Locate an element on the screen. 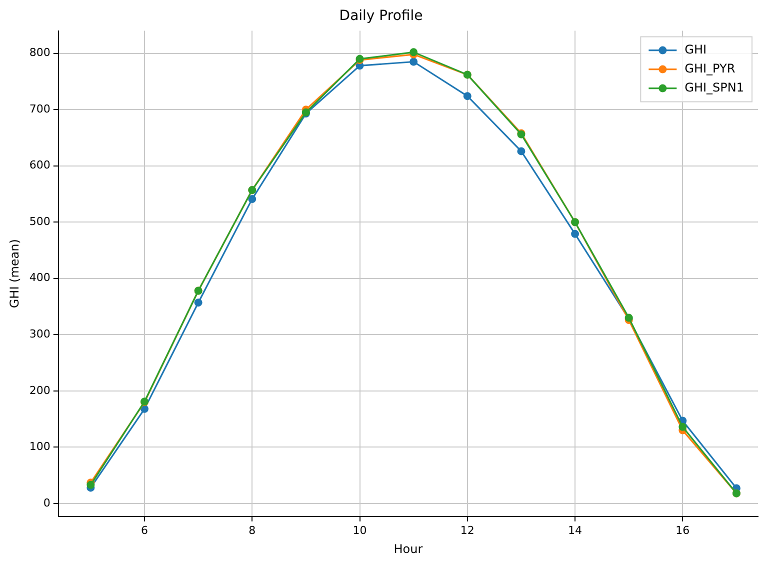 The height and width of the screenshot is (563, 762). y-tick-label: 200 is located at coordinates (39, 390).